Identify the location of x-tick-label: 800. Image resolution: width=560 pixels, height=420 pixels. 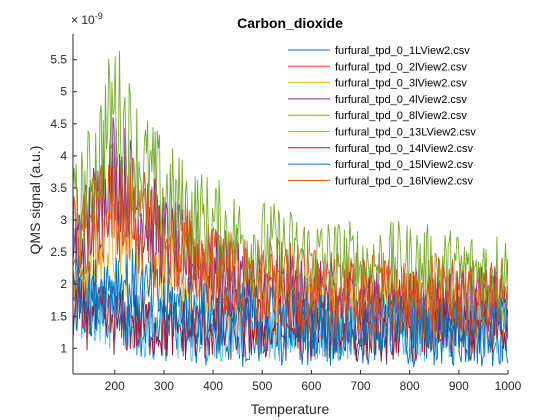
(410, 386).